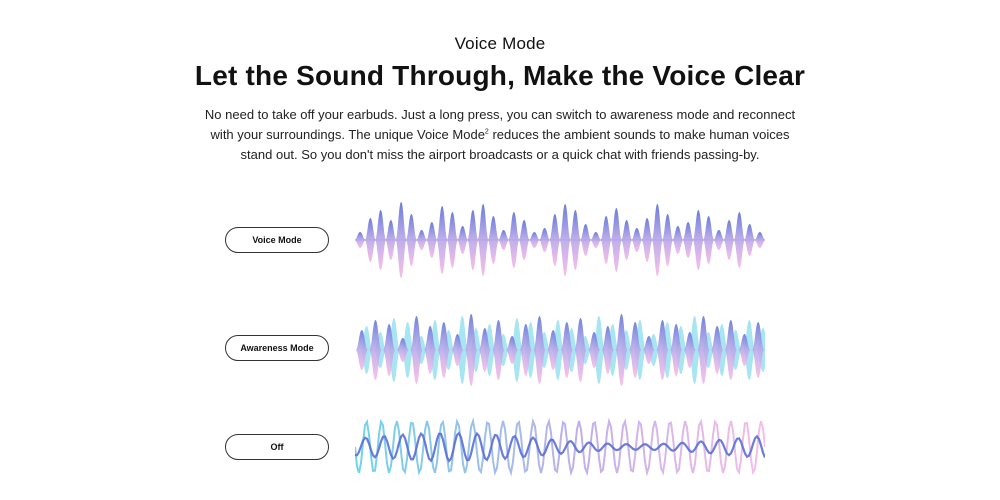 Image resolution: width=1000 pixels, height=500 pixels. I want to click on off-wave-voice, so click(560, 447).